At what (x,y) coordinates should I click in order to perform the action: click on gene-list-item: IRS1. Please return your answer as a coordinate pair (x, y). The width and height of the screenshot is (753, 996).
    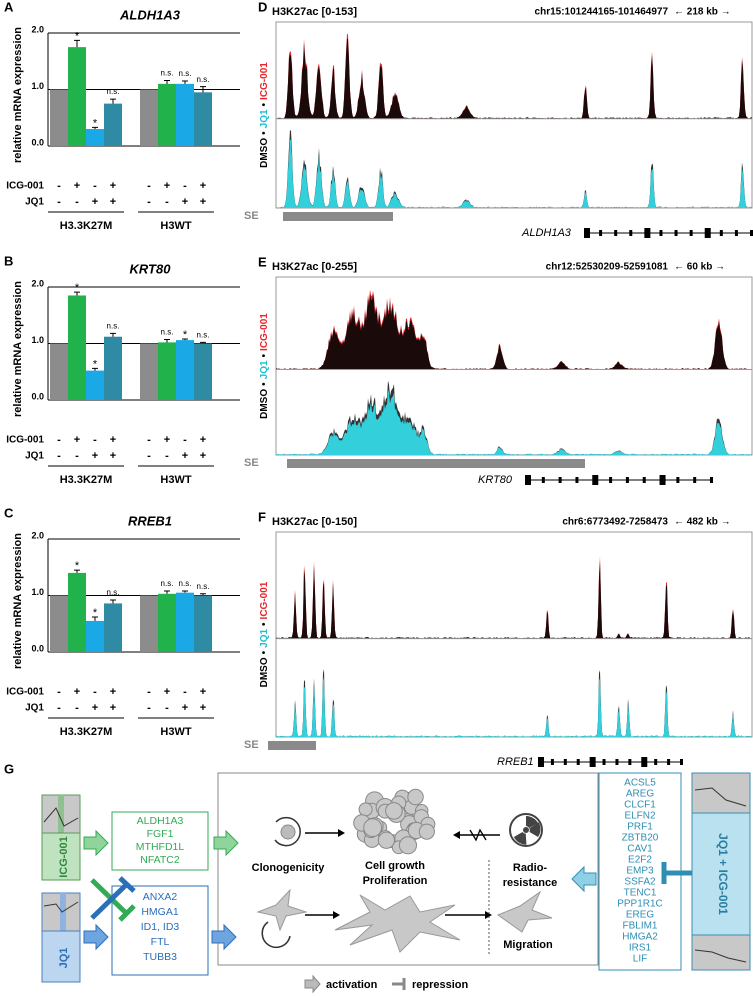
    Looking at the image, I should click on (640, 948).